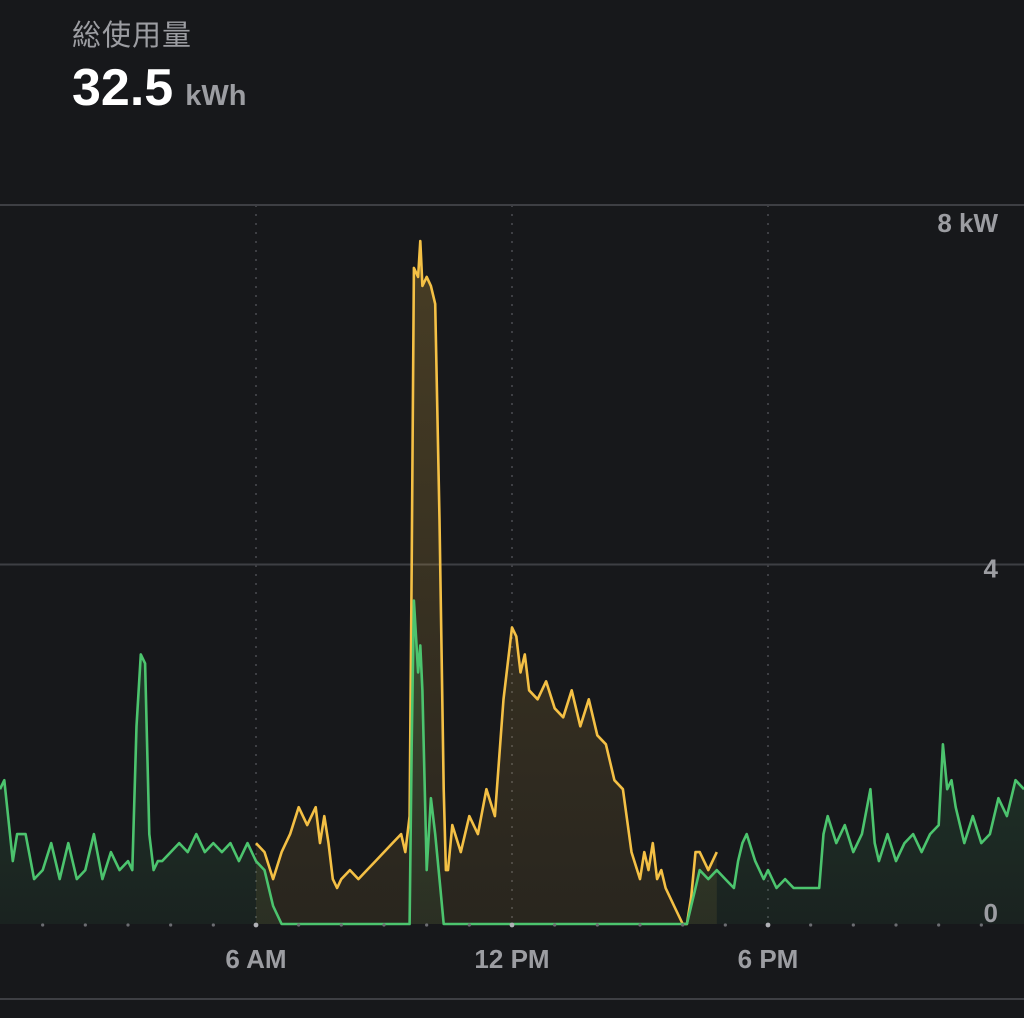  I want to click on x-tick-label: 6 AM, so click(255, 959).